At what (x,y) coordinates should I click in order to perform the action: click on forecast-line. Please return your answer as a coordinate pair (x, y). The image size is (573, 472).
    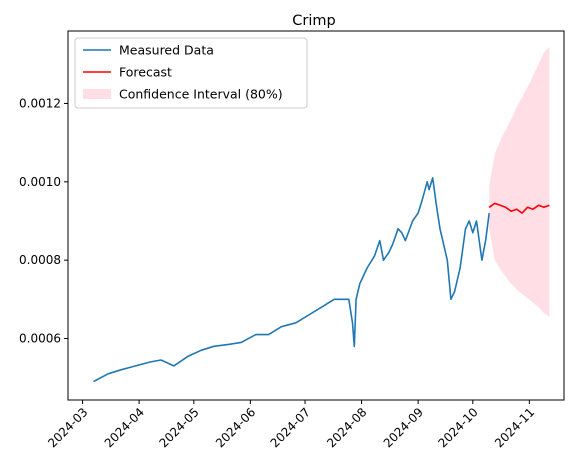
    Looking at the image, I should click on (519, 208).